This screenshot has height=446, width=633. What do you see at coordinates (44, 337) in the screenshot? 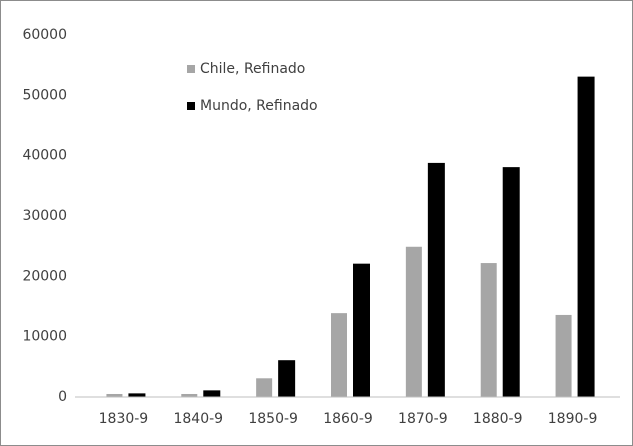
I see `y-tick-label: 10000` at bounding box center [44, 337].